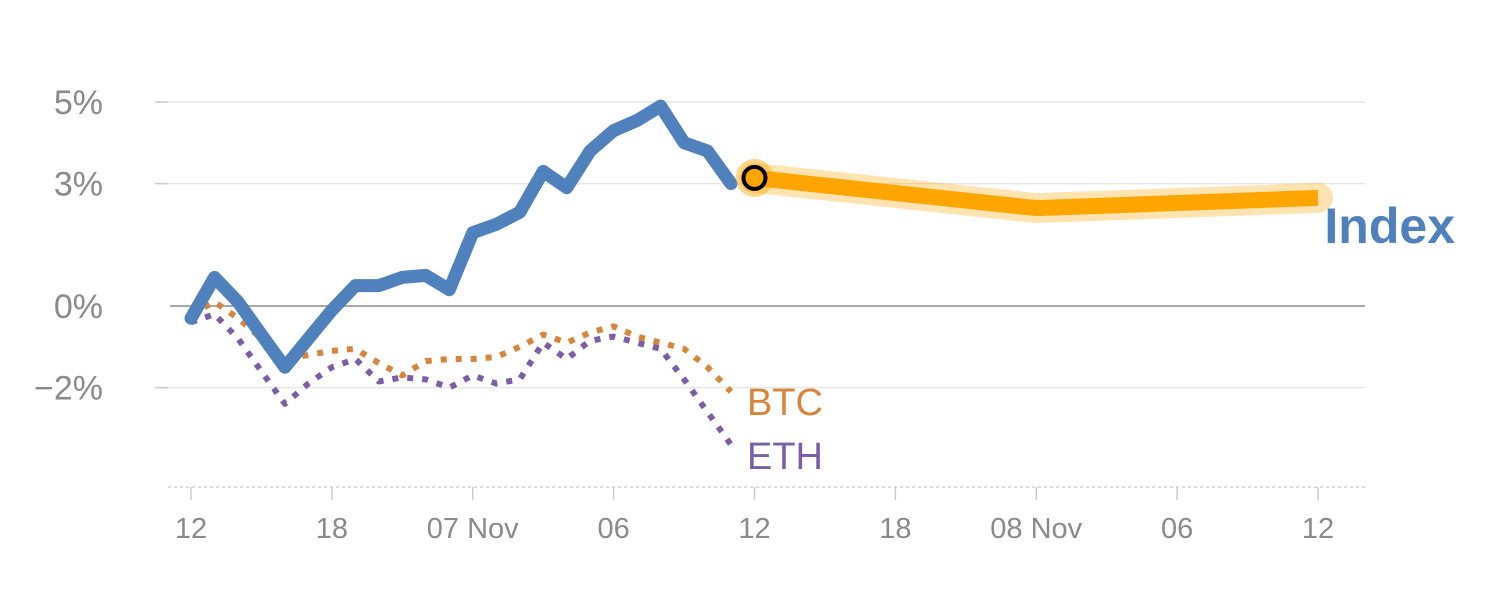 This screenshot has height=600, width=1500. I want to click on series-label-eth: ETH, so click(785, 457).